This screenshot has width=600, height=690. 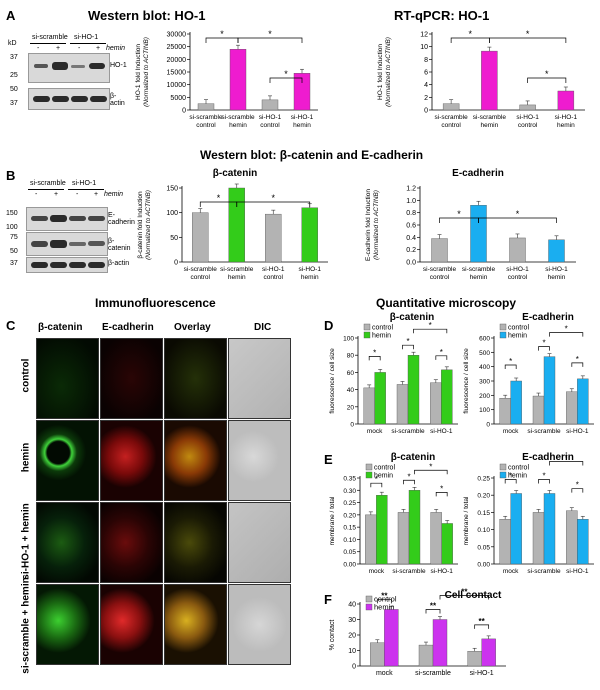 What do you see at coordinates (478, 173) in the screenshot?
I see `chart-title: E-cadherin` at bounding box center [478, 173].